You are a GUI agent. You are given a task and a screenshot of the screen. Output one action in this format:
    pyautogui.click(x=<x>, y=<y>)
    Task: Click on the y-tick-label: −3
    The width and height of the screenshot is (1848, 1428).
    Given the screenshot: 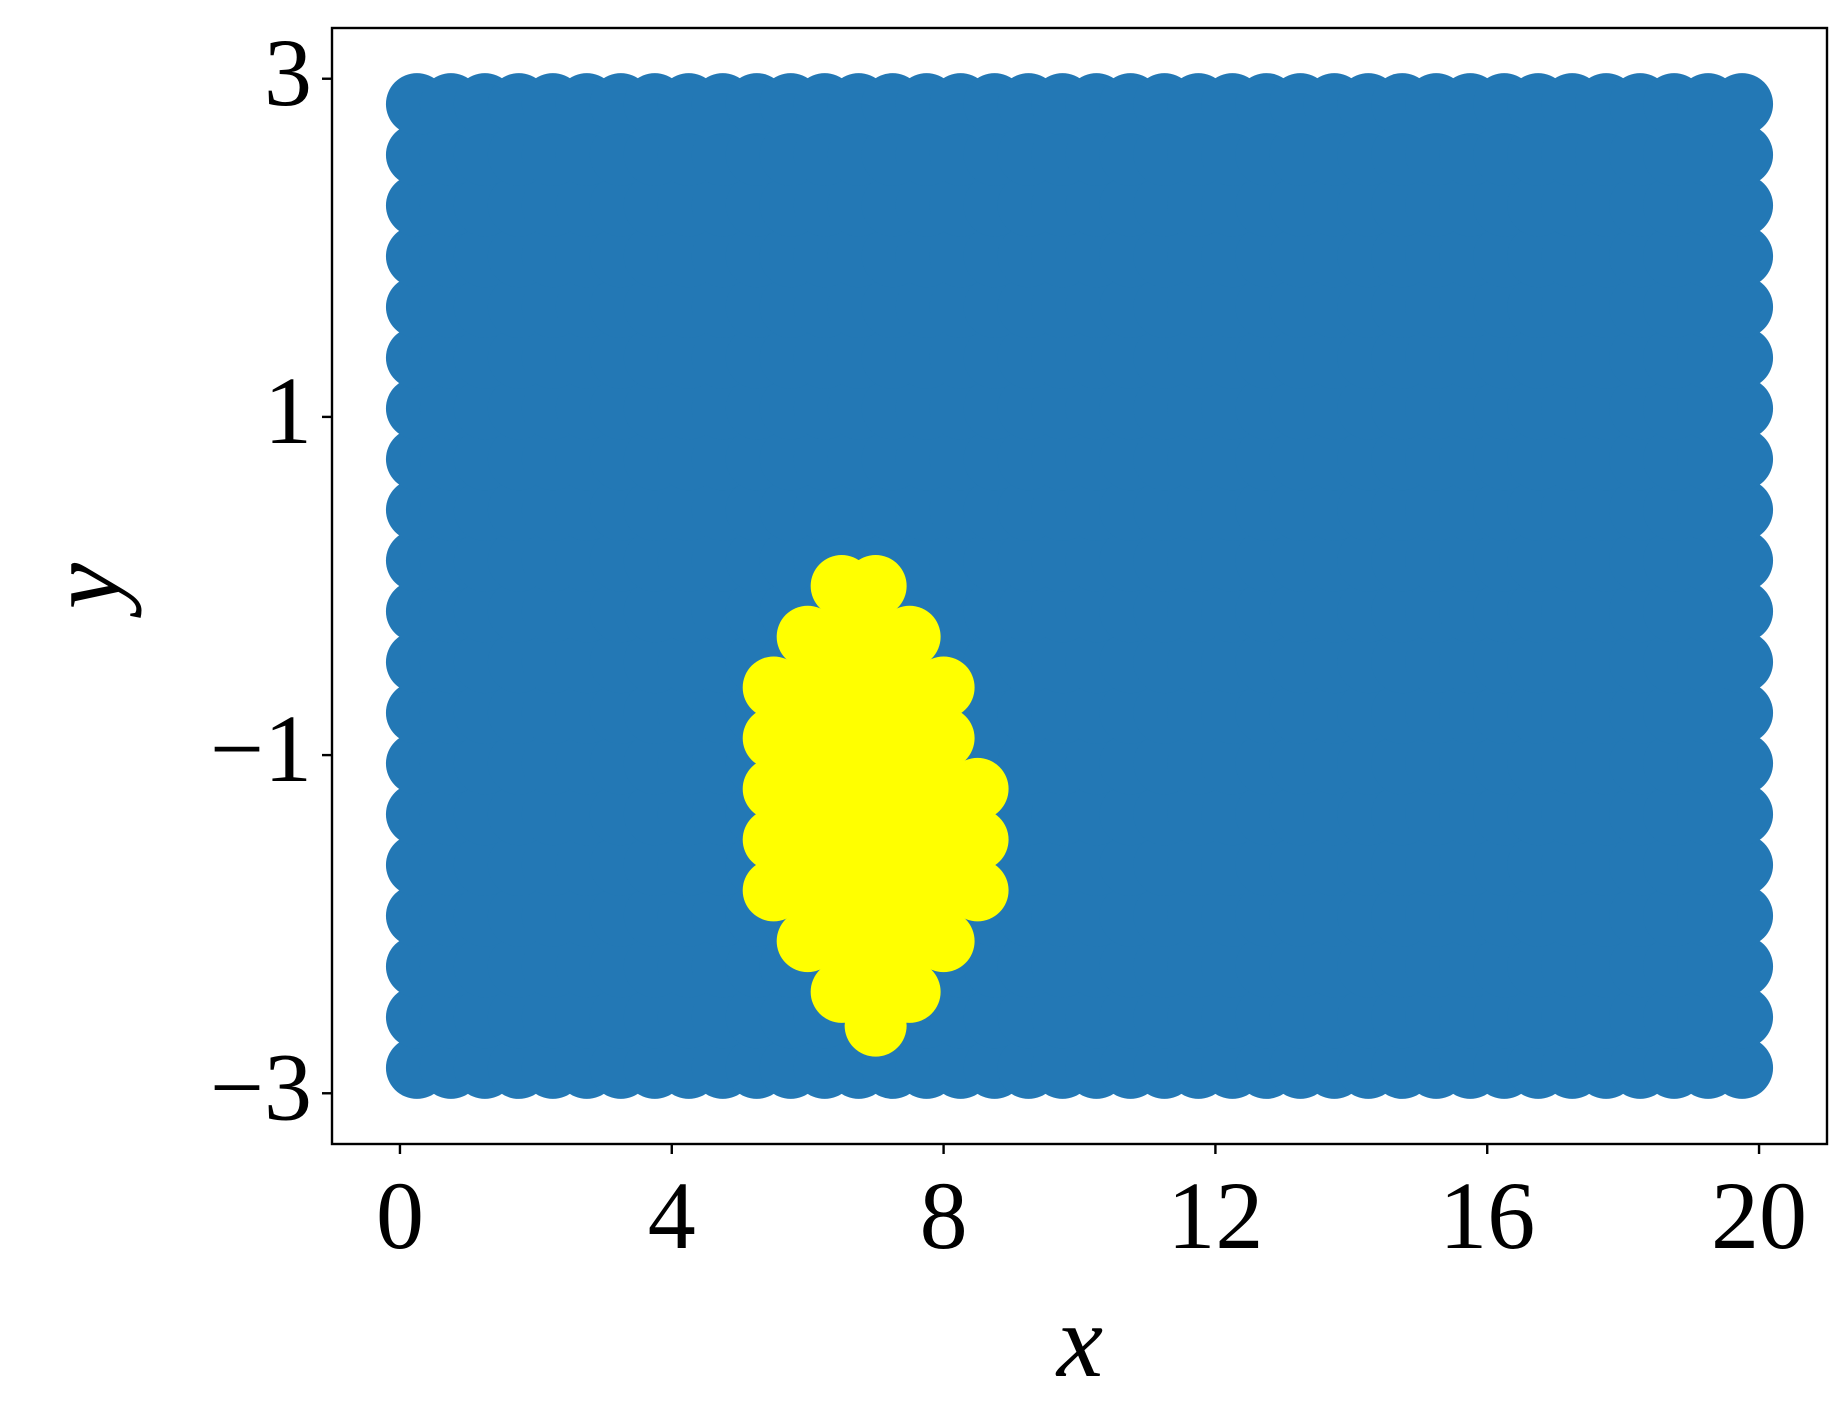 What is the action you would take?
    pyautogui.click(x=261, y=1086)
    